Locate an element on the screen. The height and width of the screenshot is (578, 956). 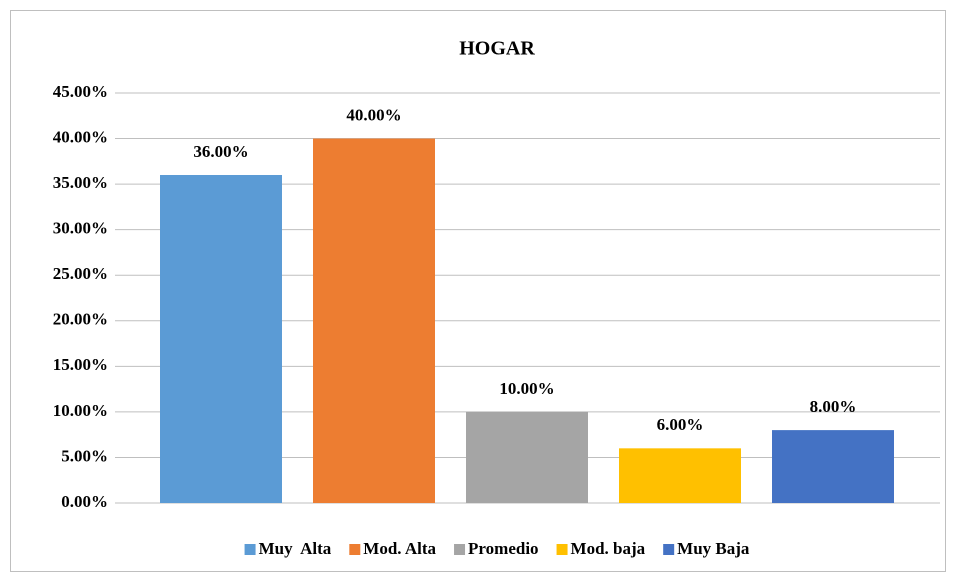
y-tick-label: 40.00% is located at coordinates (80, 136).